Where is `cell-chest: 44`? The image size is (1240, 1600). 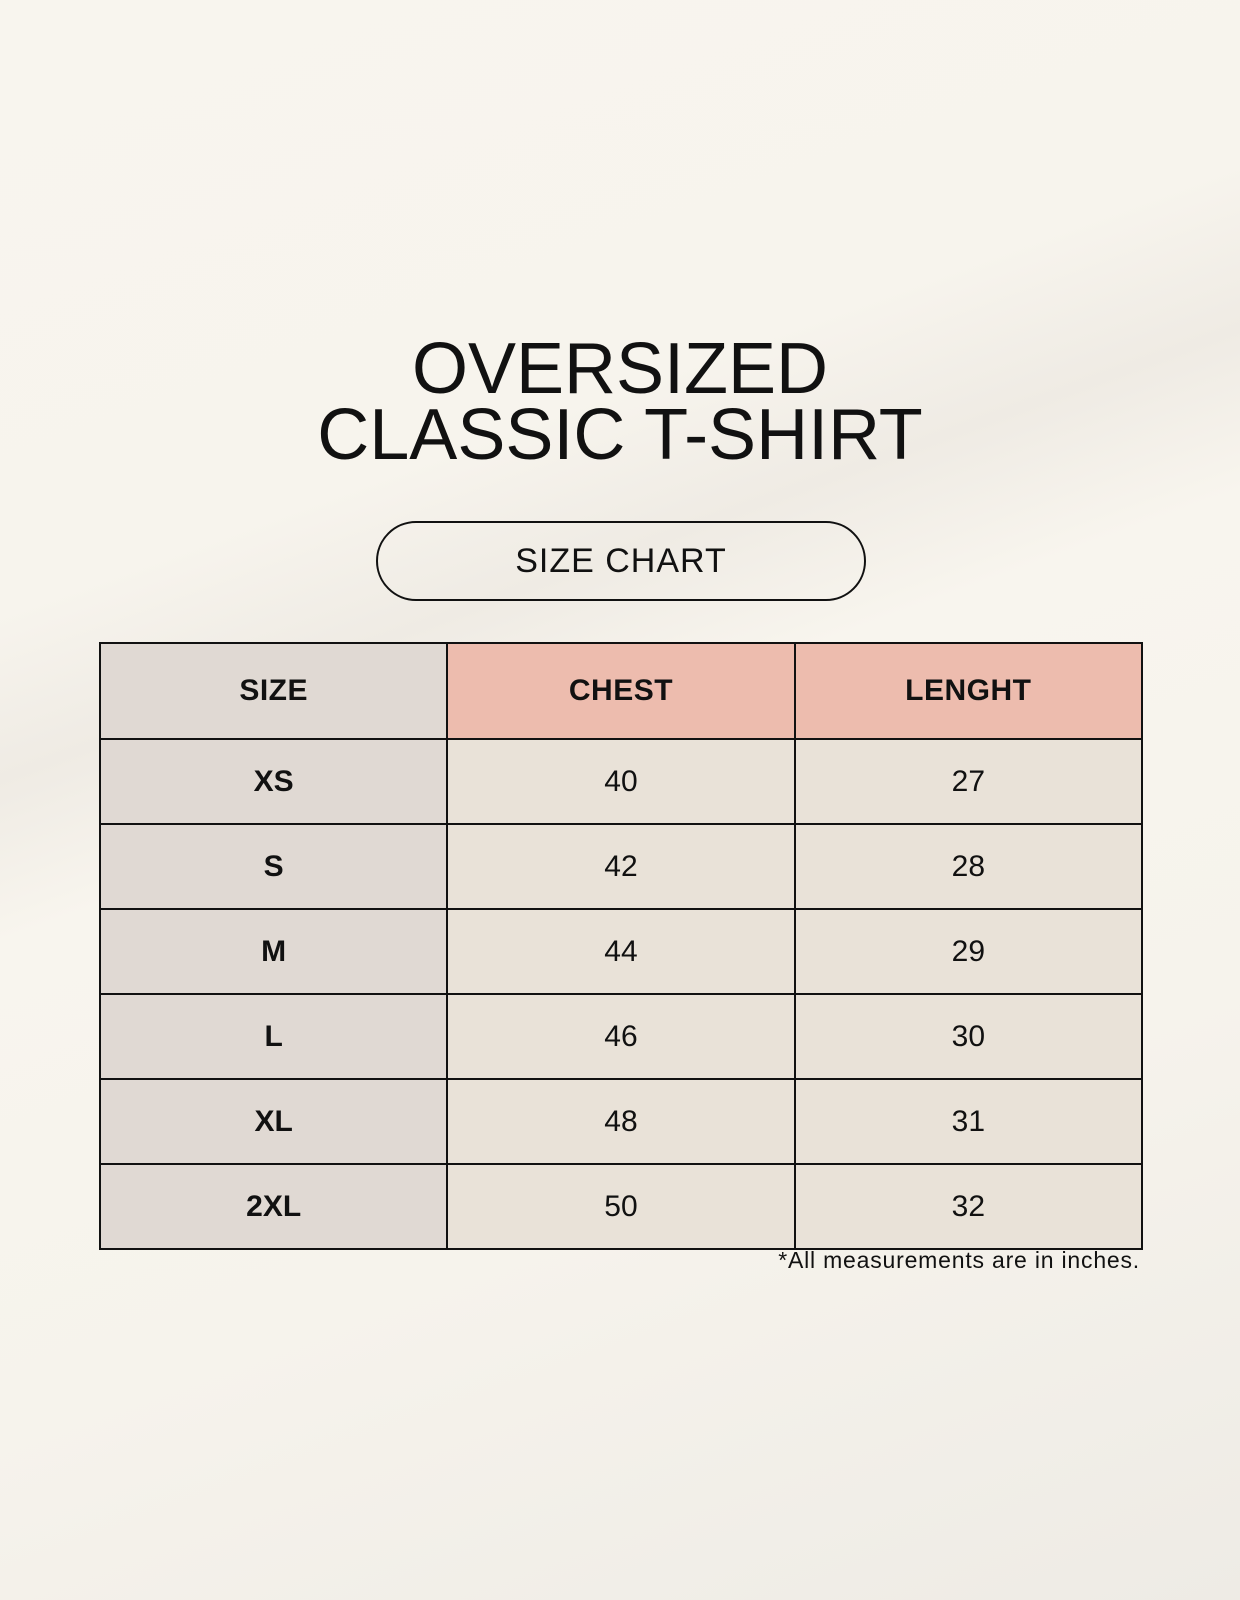
cell-chest: 44 is located at coordinates (621, 951).